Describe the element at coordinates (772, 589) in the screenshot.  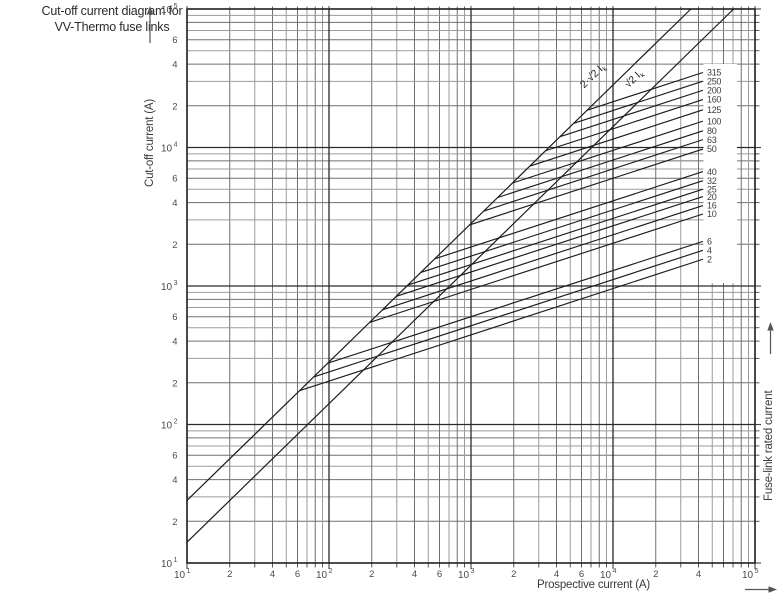
I see `x-axis-arrow-icon` at that location.